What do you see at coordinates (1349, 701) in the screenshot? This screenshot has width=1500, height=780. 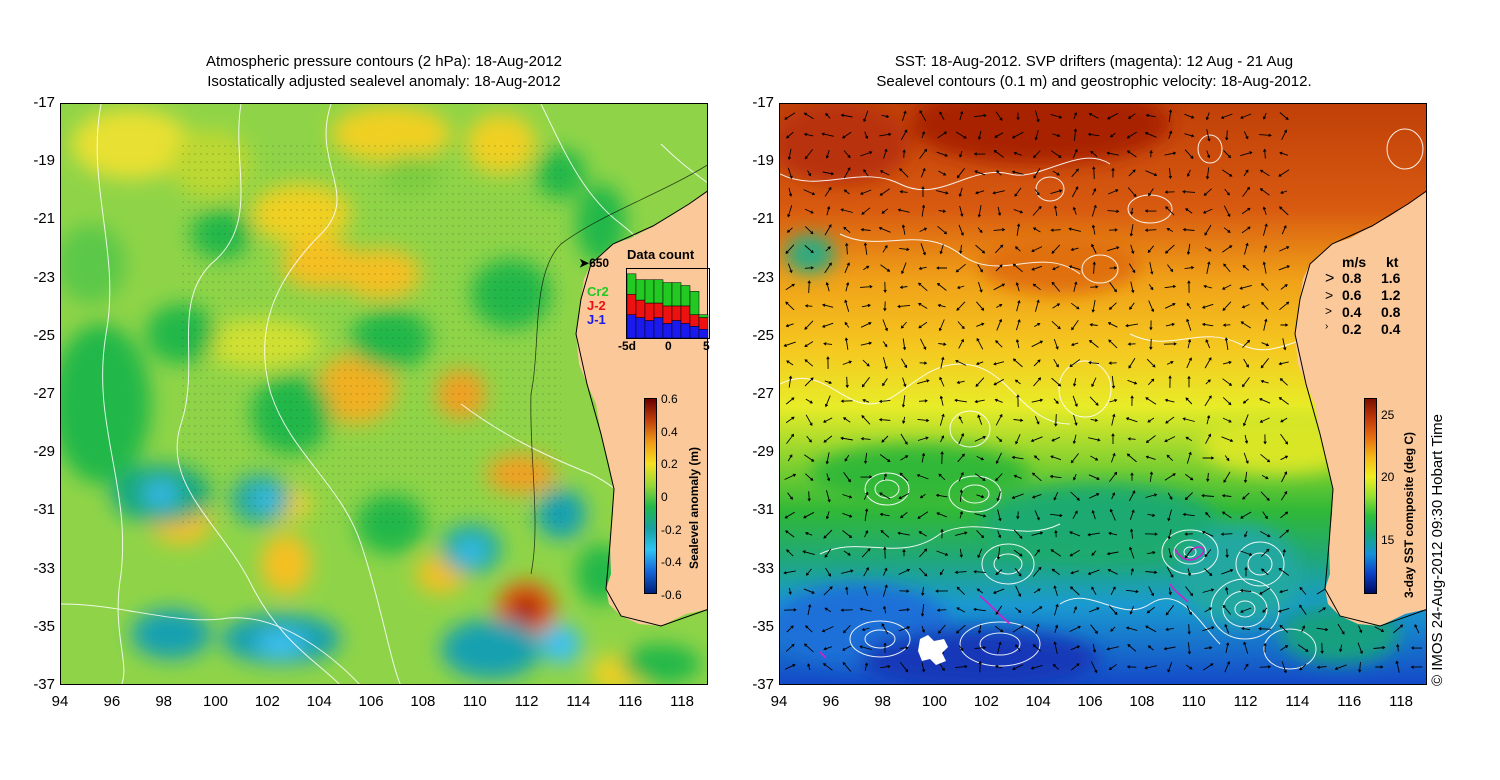 I see `right-xtick: 116` at bounding box center [1349, 701].